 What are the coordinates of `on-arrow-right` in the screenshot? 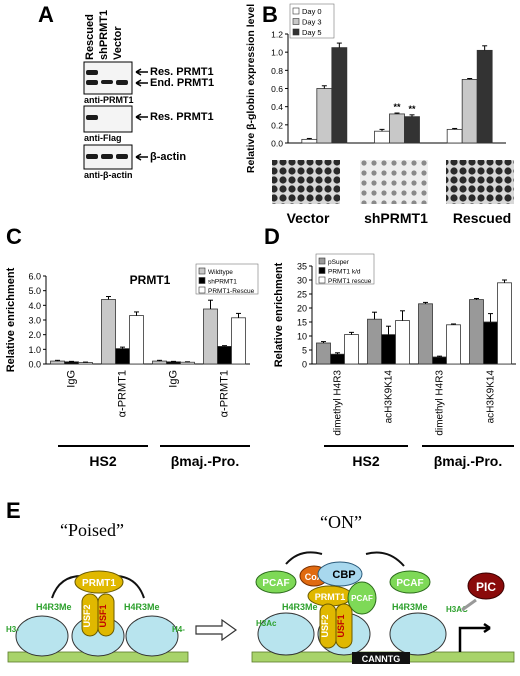 It's located at (385, 559).